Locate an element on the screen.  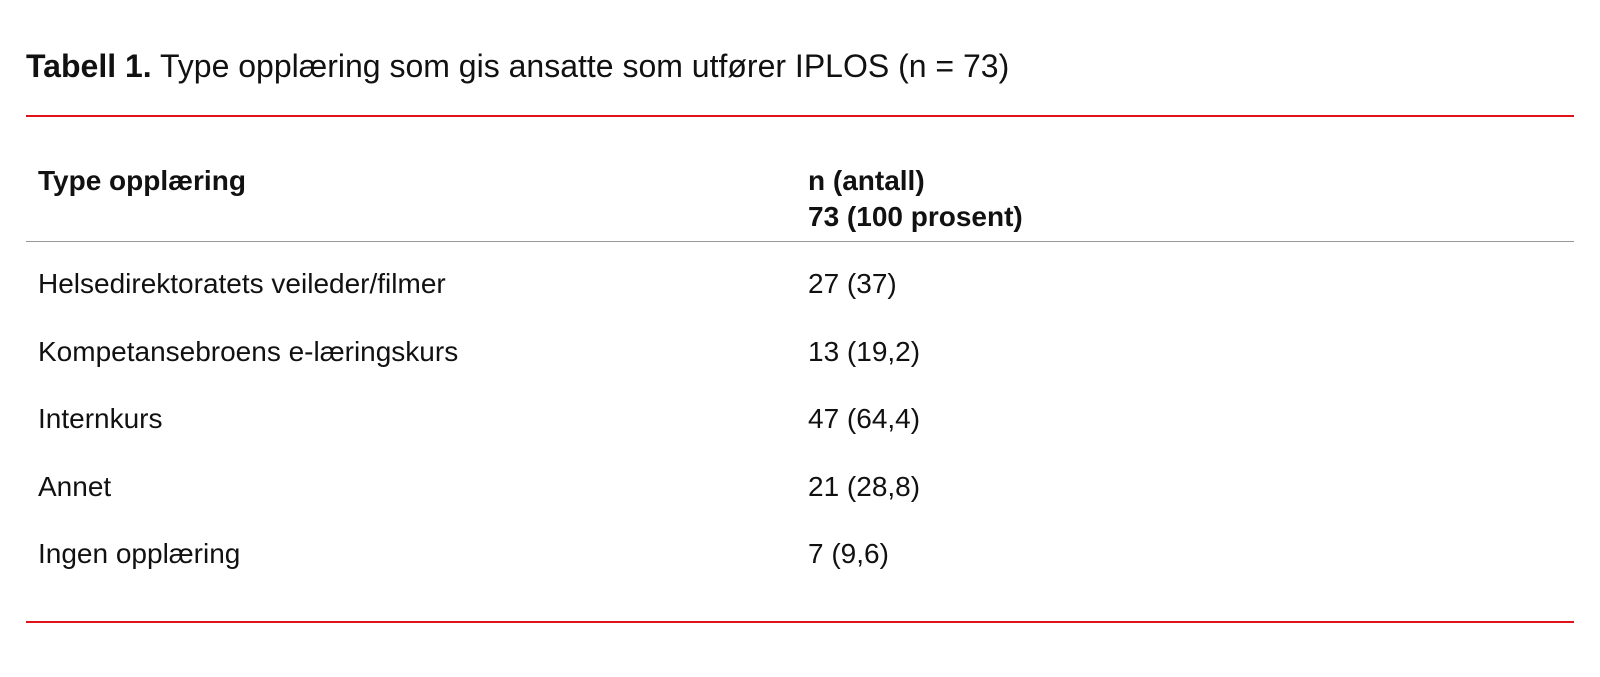
row-label: Annet is located at coordinates (75, 486).